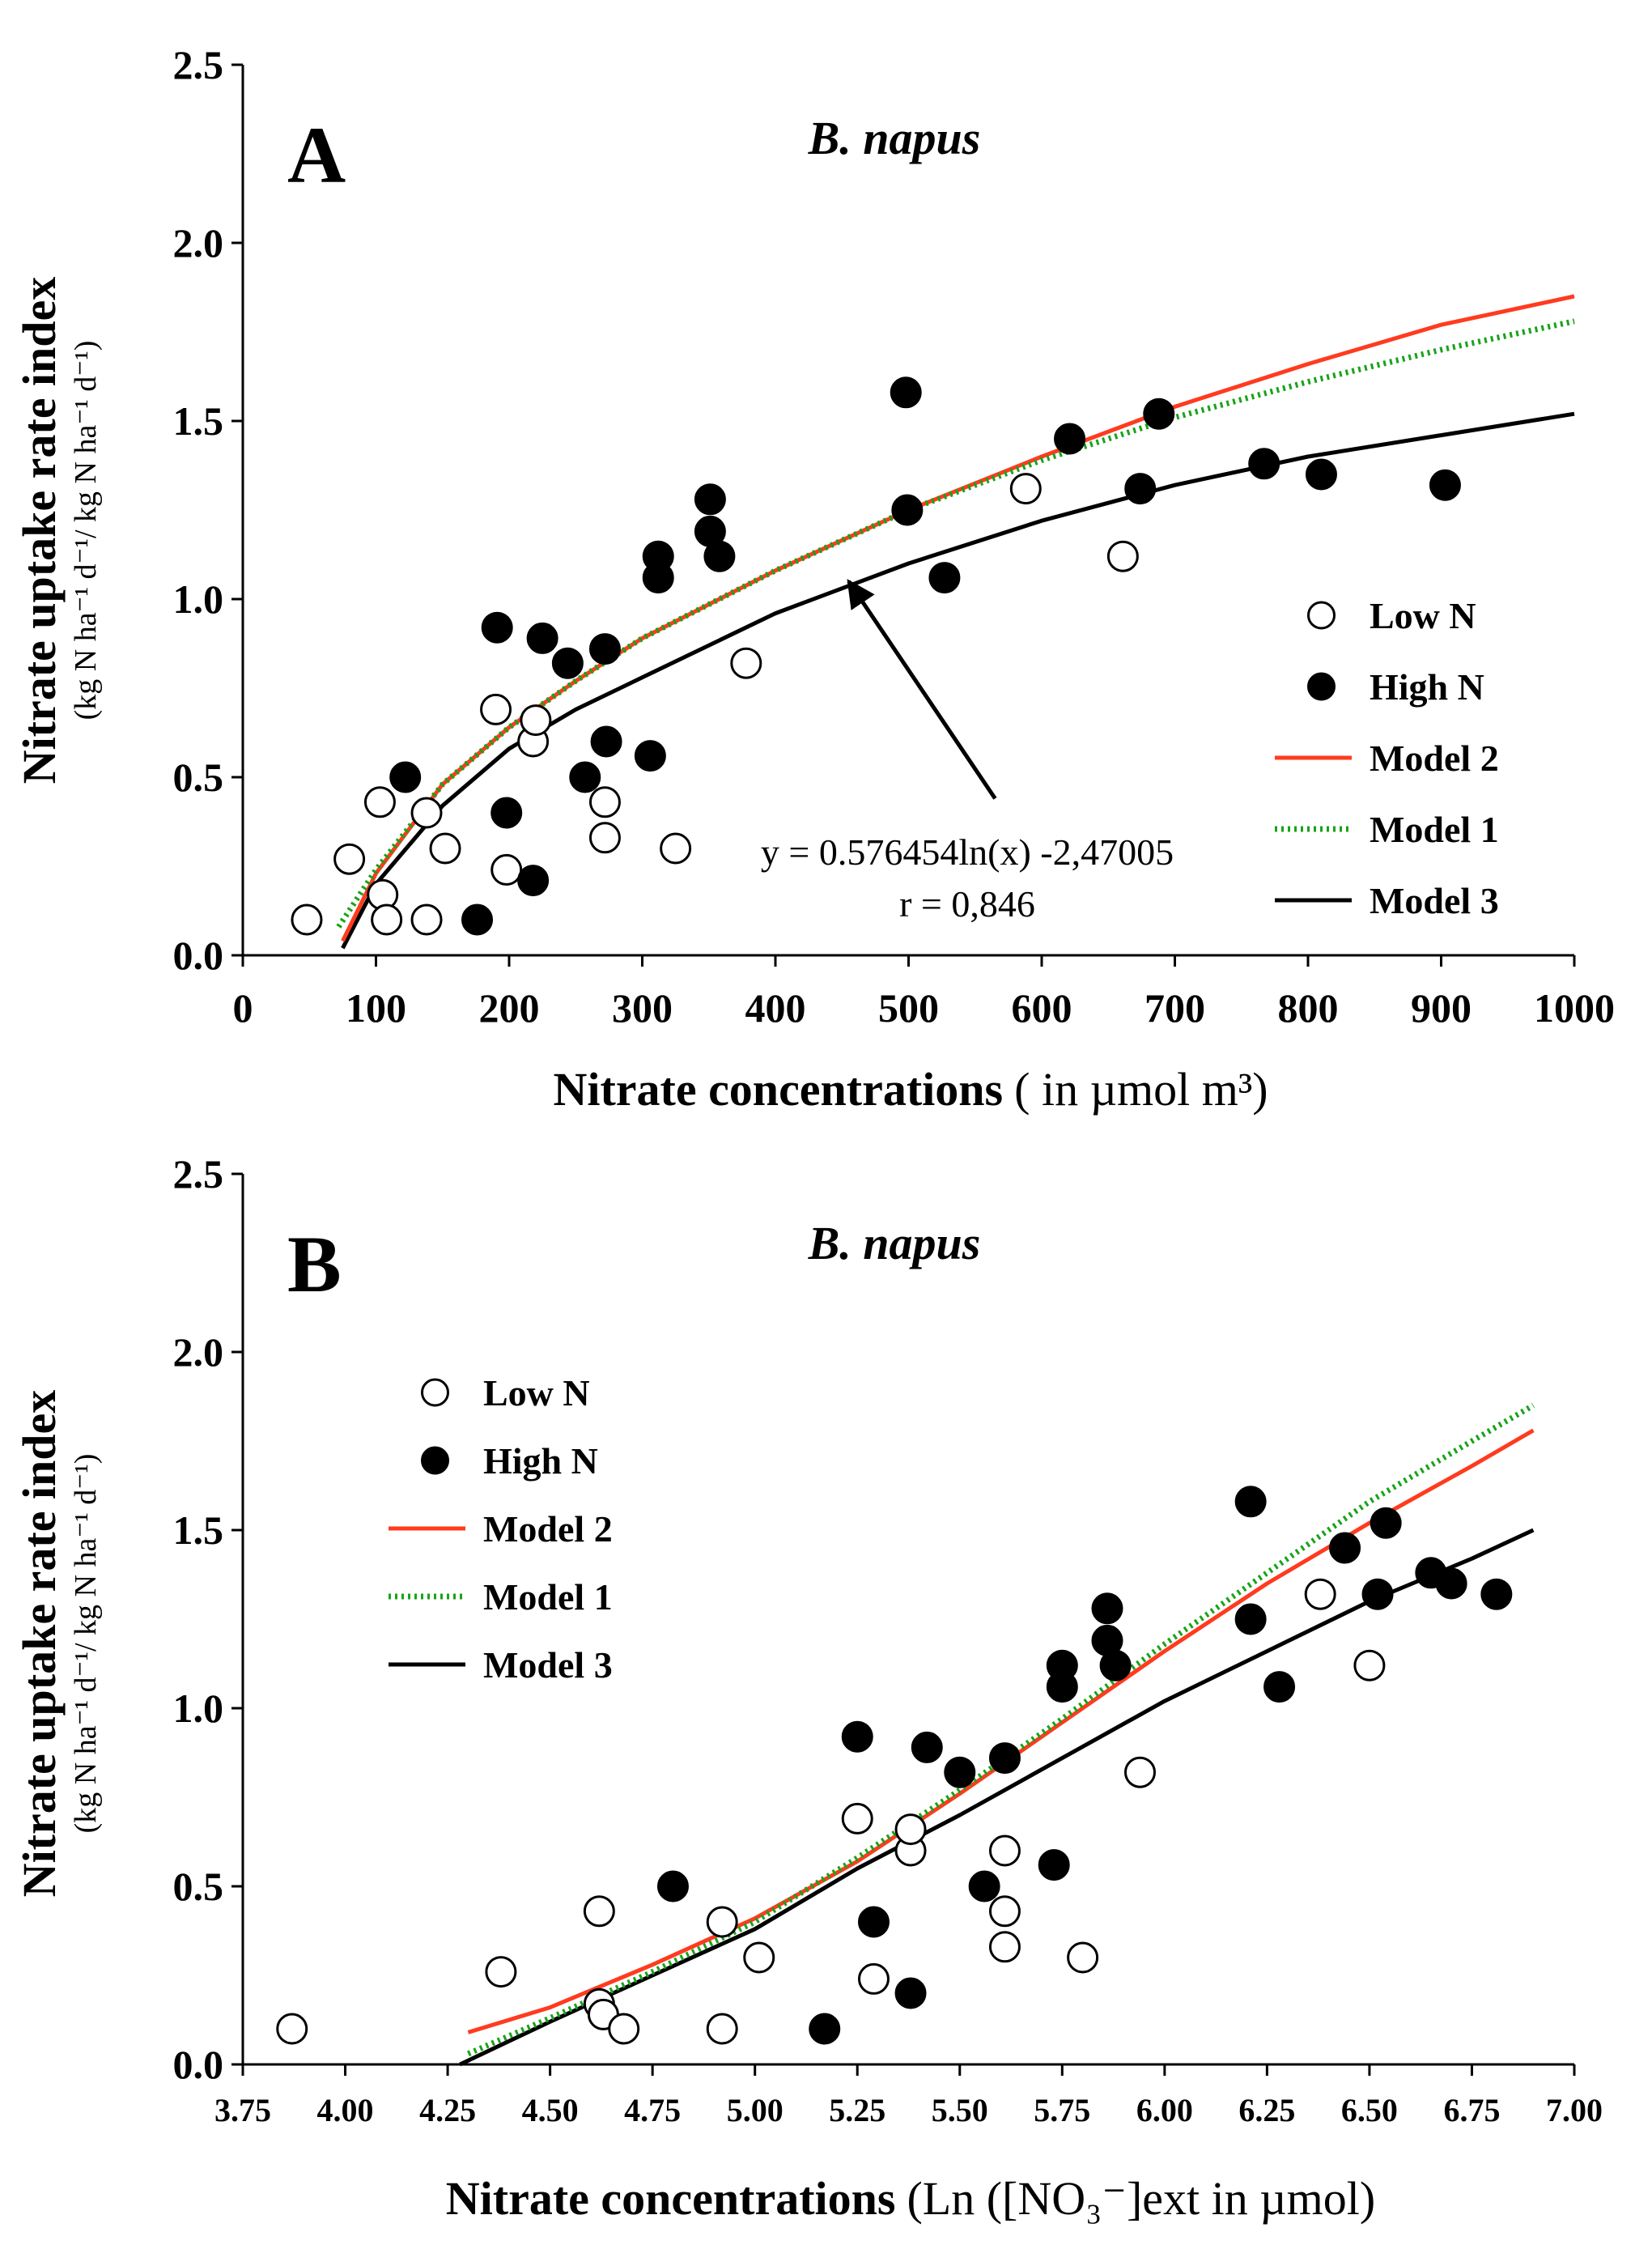 The image size is (1652, 2266). What do you see at coordinates (550, 2110) in the screenshot?
I see `x-tick-label: 4.50` at bounding box center [550, 2110].